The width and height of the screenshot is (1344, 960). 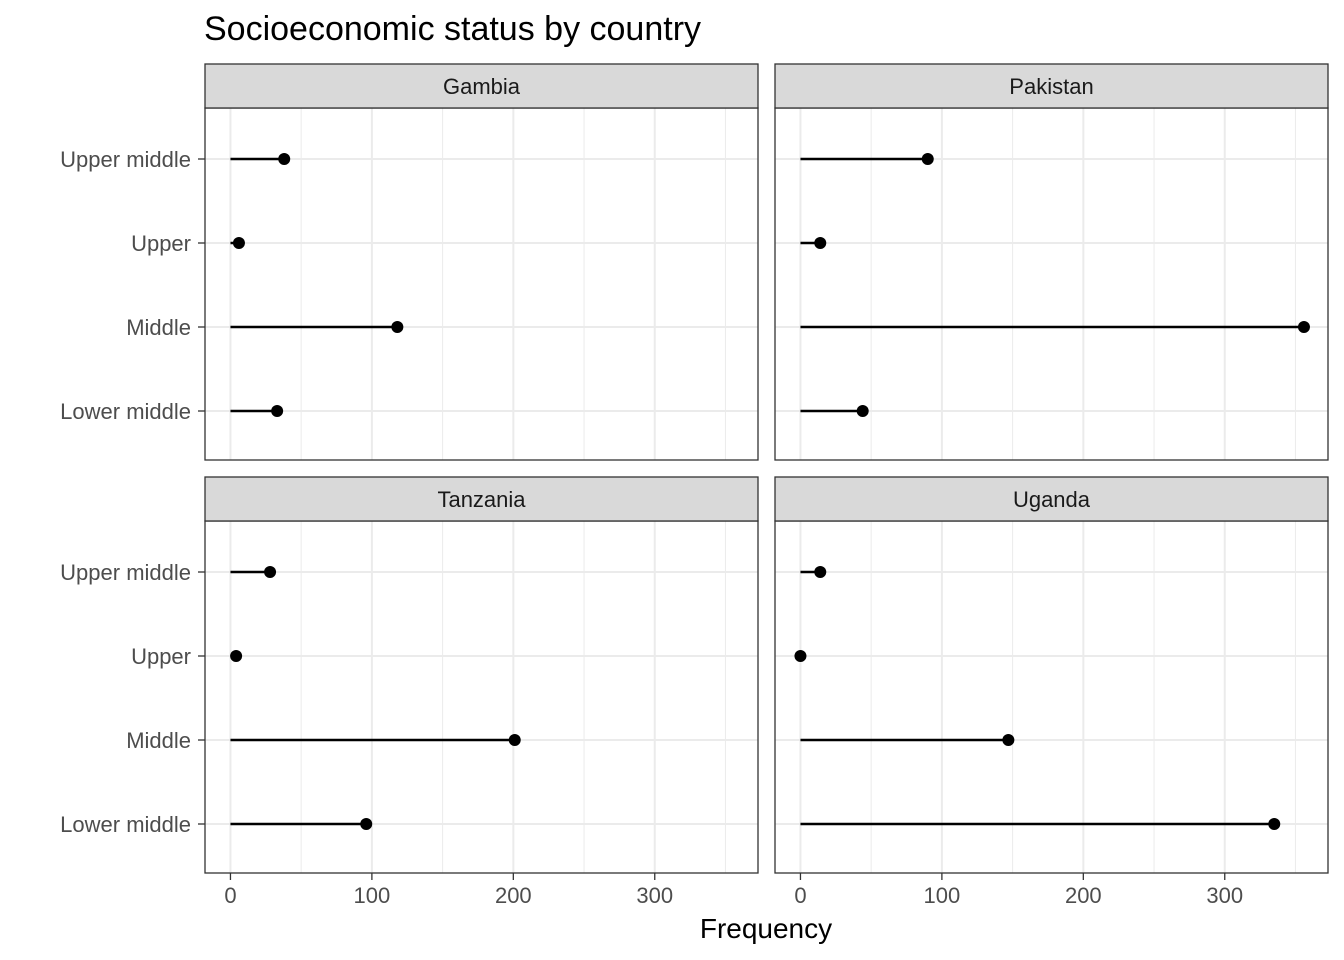 What do you see at coordinates (766, 928) in the screenshot?
I see `x-axis-title: Frequency` at bounding box center [766, 928].